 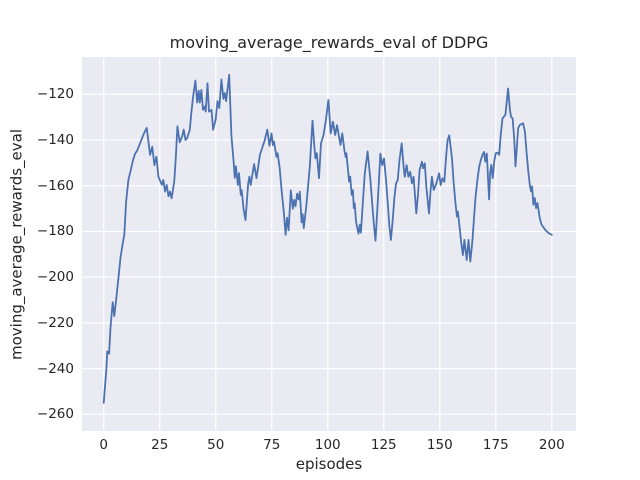 What do you see at coordinates (495, 445) in the screenshot?
I see `x-tick-label: 175` at bounding box center [495, 445].